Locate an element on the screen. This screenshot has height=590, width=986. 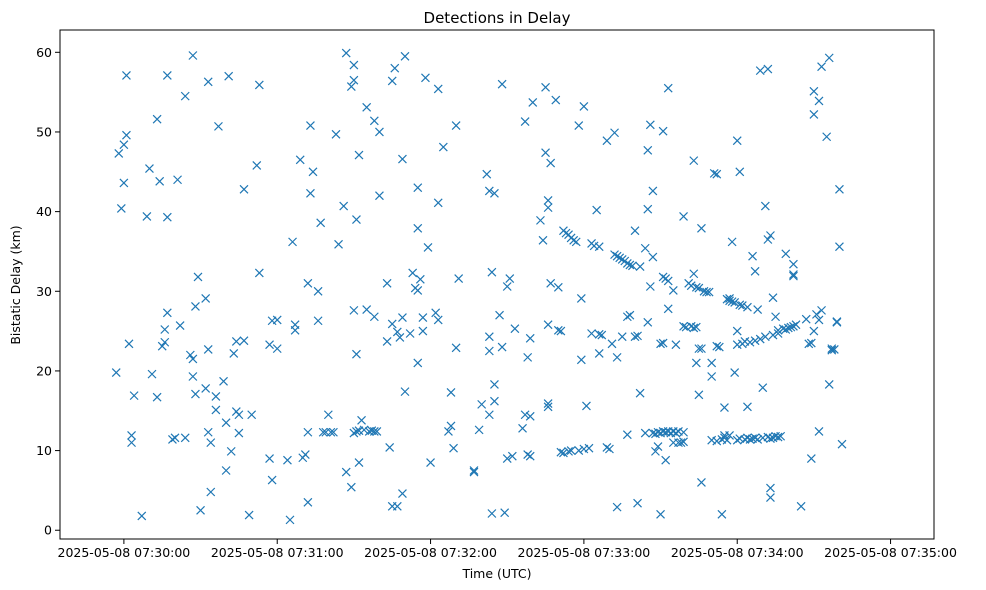
y-tick-label: 60 is located at coordinates (44, 52).